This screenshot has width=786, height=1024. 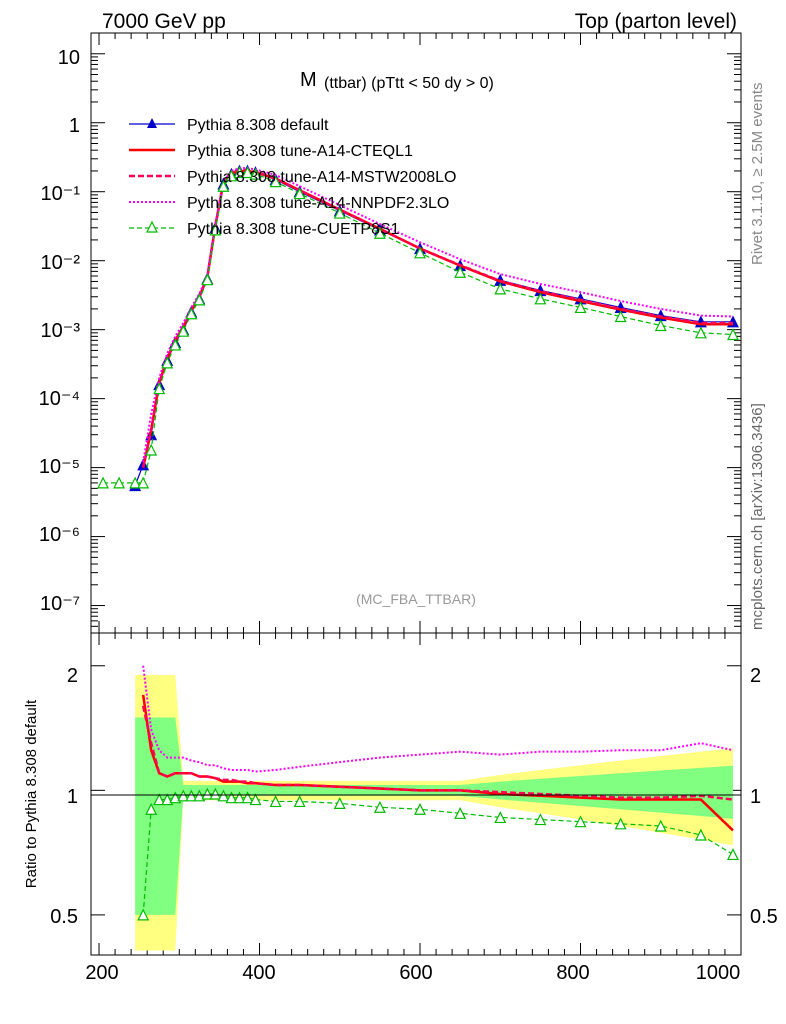 I want to click on x-tick-label: 600, so click(x=415, y=973).